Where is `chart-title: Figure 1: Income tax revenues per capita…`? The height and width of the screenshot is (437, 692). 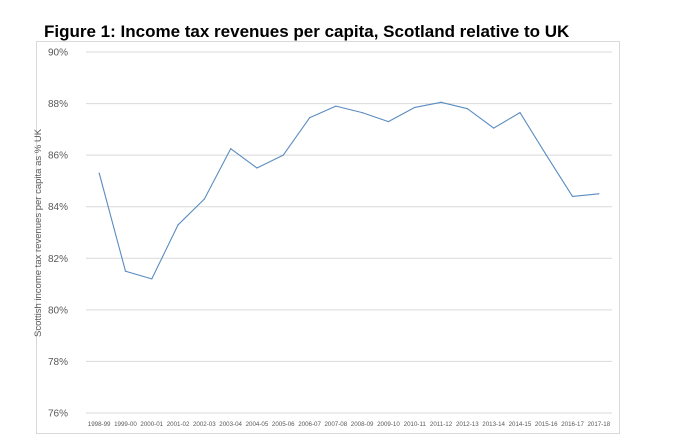
chart-title: Figure 1: Income tax revenues per capita… is located at coordinates (307, 31).